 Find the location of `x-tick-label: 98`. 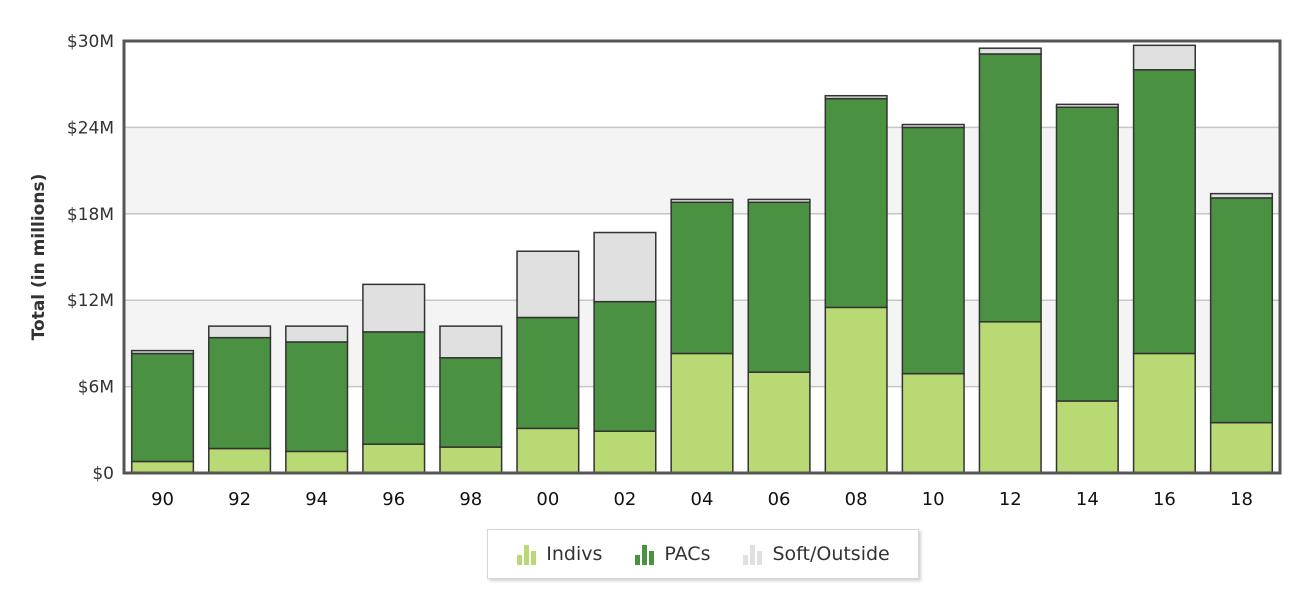

x-tick-label: 98 is located at coordinates (470, 499).